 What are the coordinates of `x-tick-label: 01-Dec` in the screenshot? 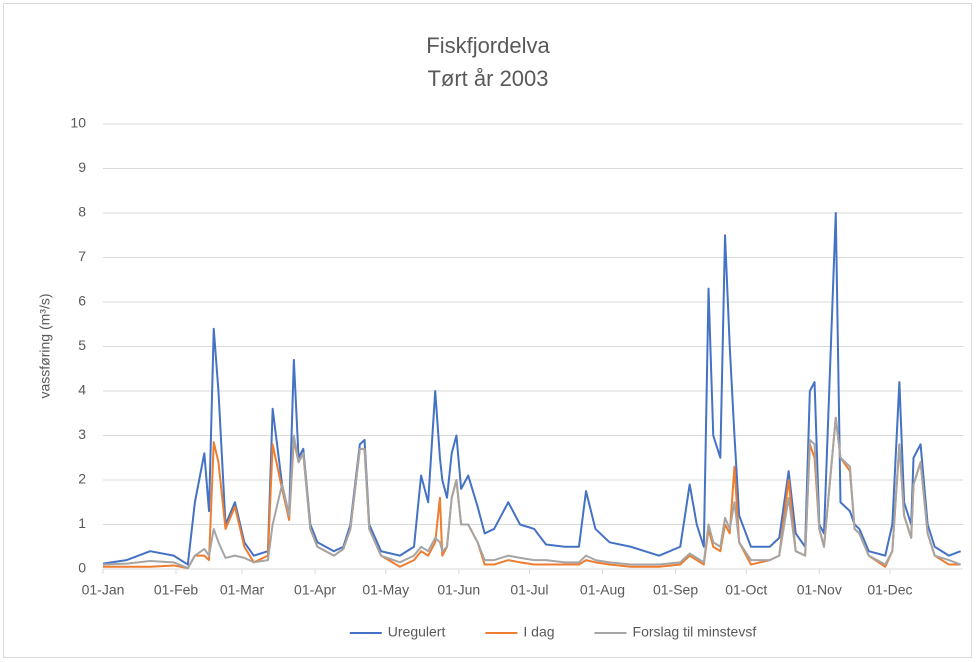 It's located at (889, 590).